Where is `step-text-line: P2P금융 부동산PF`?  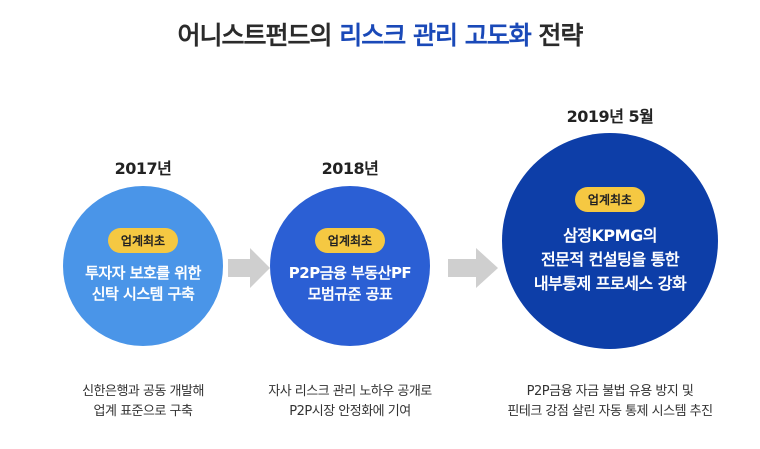 step-text-line: P2P금융 부동산PF is located at coordinates (350, 272).